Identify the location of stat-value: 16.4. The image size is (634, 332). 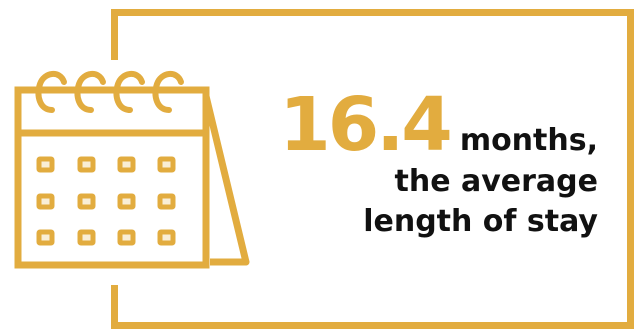
(366, 125).